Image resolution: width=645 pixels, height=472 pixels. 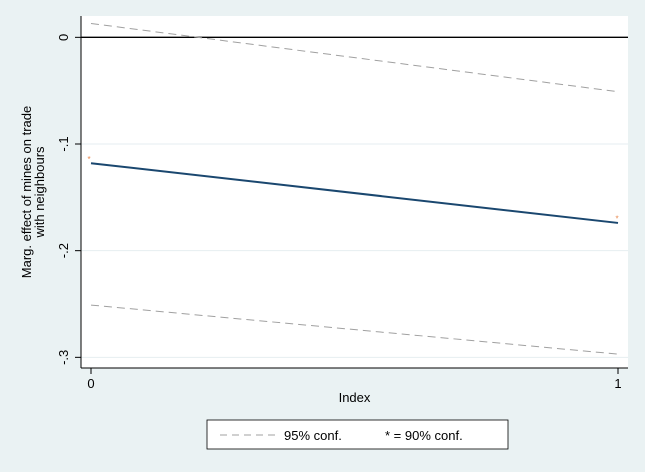 What do you see at coordinates (63, 250) in the screenshot?
I see `y-tick-label: -.2` at bounding box center [63, 250].